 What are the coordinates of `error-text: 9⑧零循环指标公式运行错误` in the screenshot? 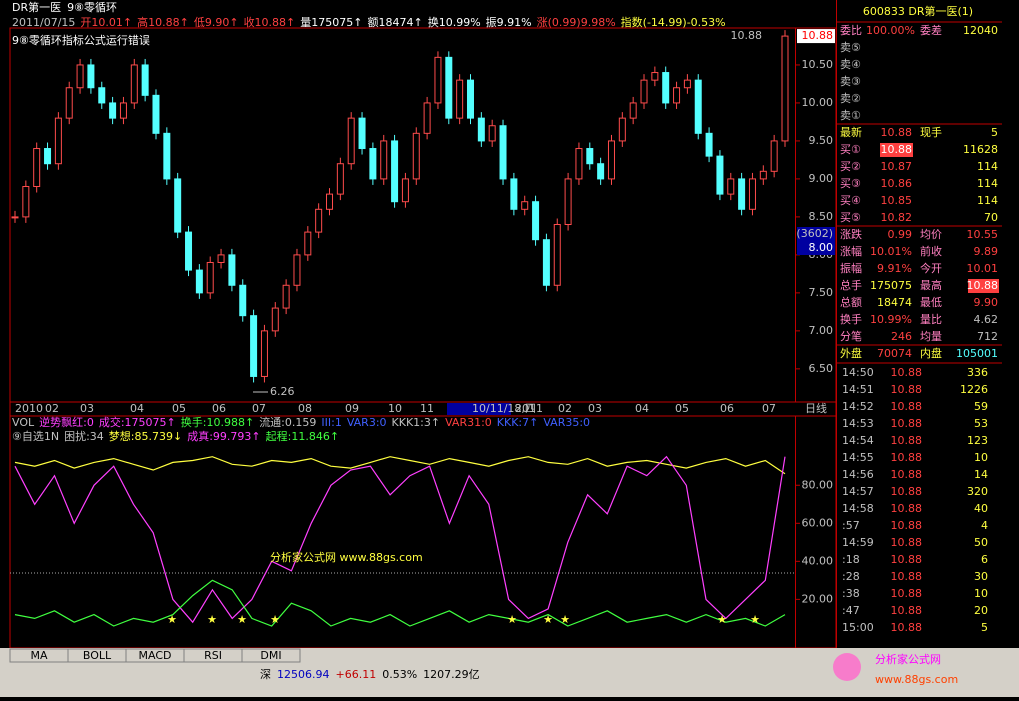 It's located at (81, 40).